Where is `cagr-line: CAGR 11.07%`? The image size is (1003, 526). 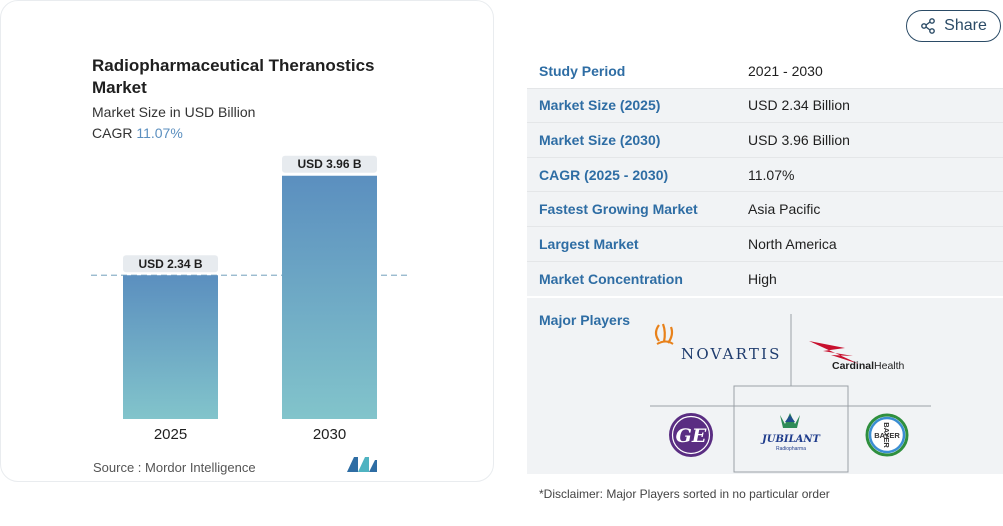
cagr-line: CAGR 11.07% is located at coordinates (137, 133).